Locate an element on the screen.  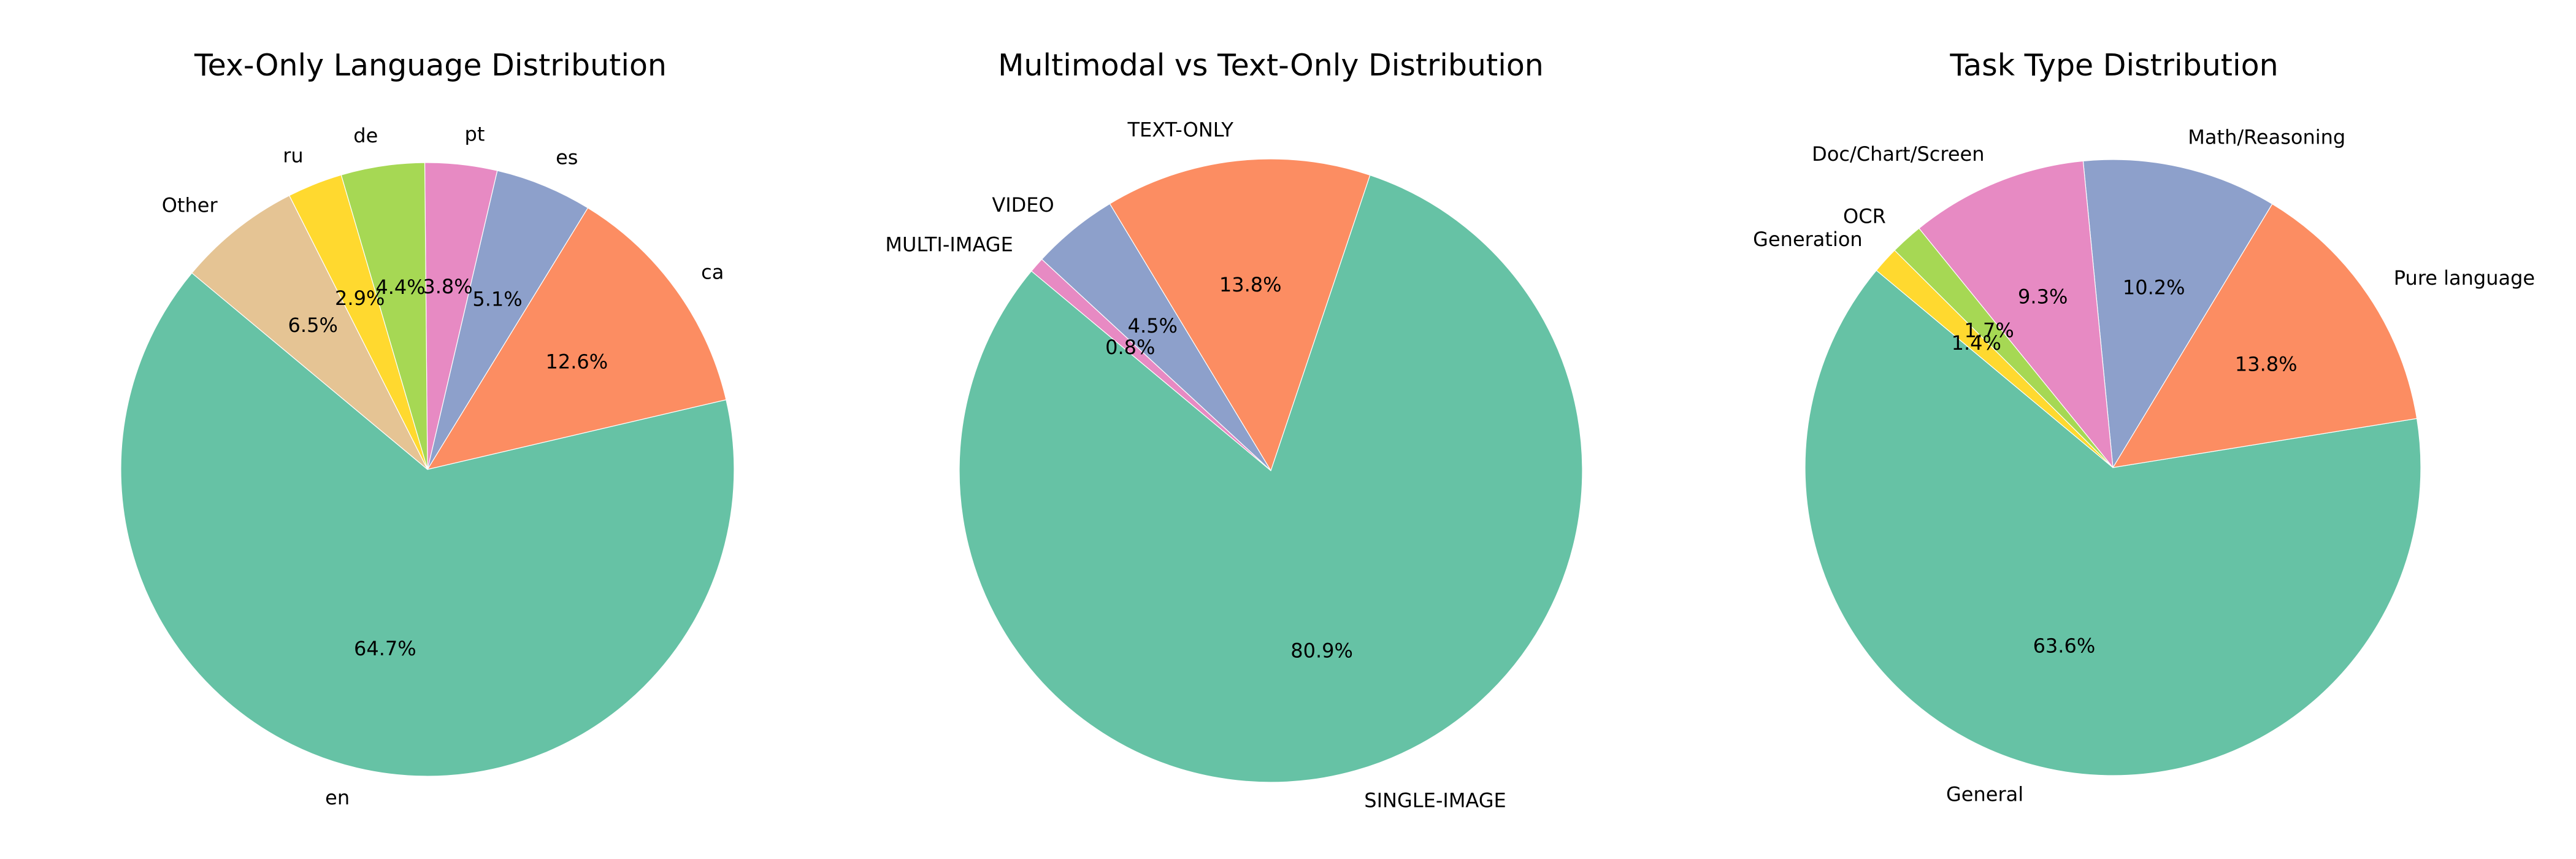
pie-slice-doc-chart-screen is located at coordinates (2016, 314).